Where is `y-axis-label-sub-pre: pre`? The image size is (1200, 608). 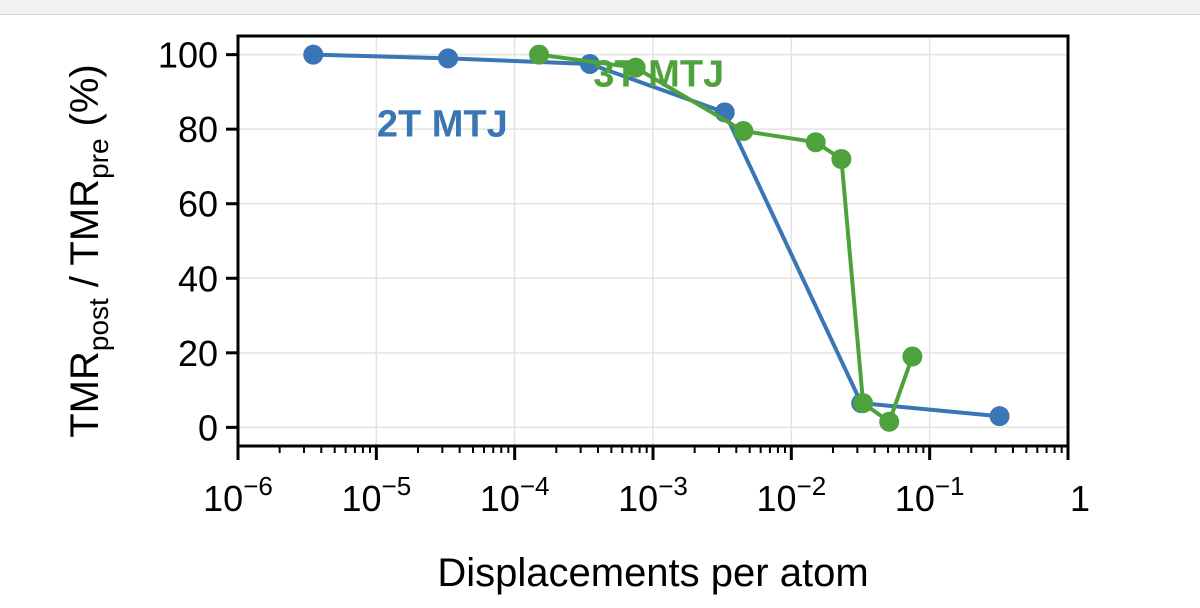 y-axis-label-sub-pre: pre is located at coordinates (98, 158).